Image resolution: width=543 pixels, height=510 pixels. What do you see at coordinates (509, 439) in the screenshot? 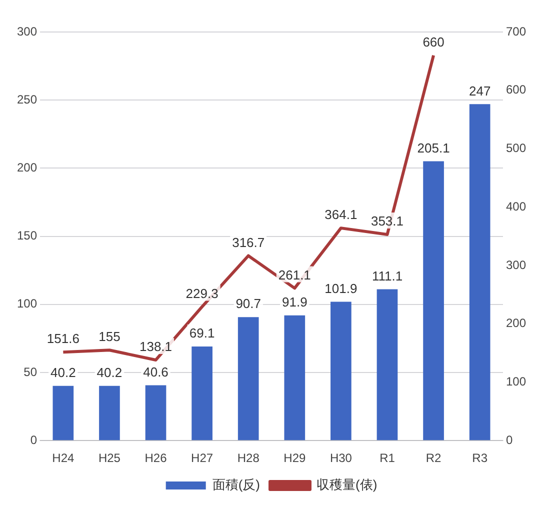
I see `y2-tick-label: 0` at bounding box center [509, 439].